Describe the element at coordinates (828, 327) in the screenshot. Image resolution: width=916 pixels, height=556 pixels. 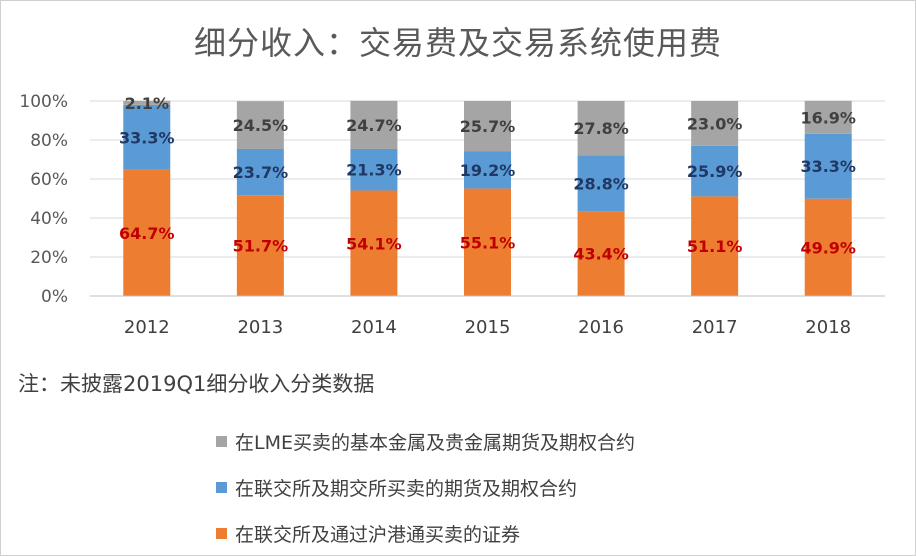
I see `x-tick-label: 2018` at that location.